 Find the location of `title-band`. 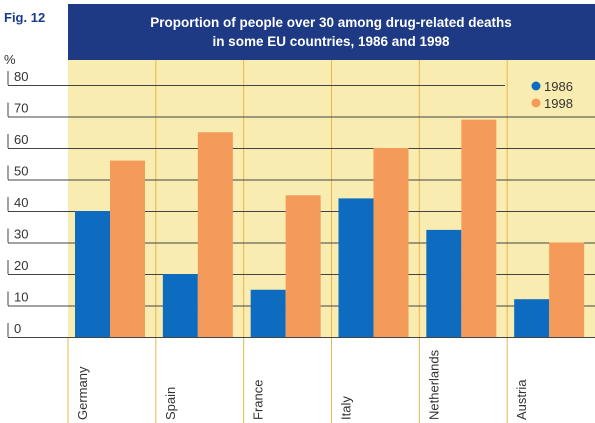

title-band is located at coordinates (331, 32).